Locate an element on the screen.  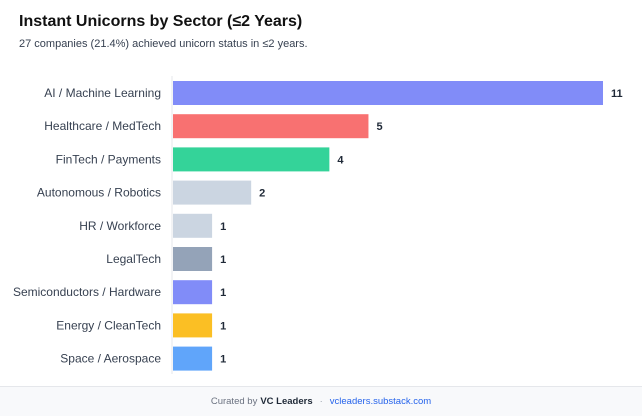
bar-value-label: 5 is located at coordinates (379, 127).